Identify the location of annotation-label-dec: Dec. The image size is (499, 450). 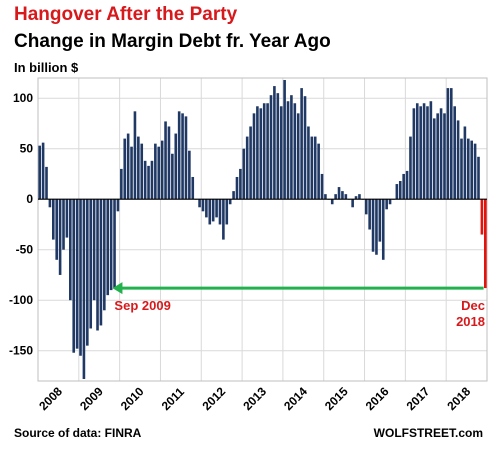
(473, 305).